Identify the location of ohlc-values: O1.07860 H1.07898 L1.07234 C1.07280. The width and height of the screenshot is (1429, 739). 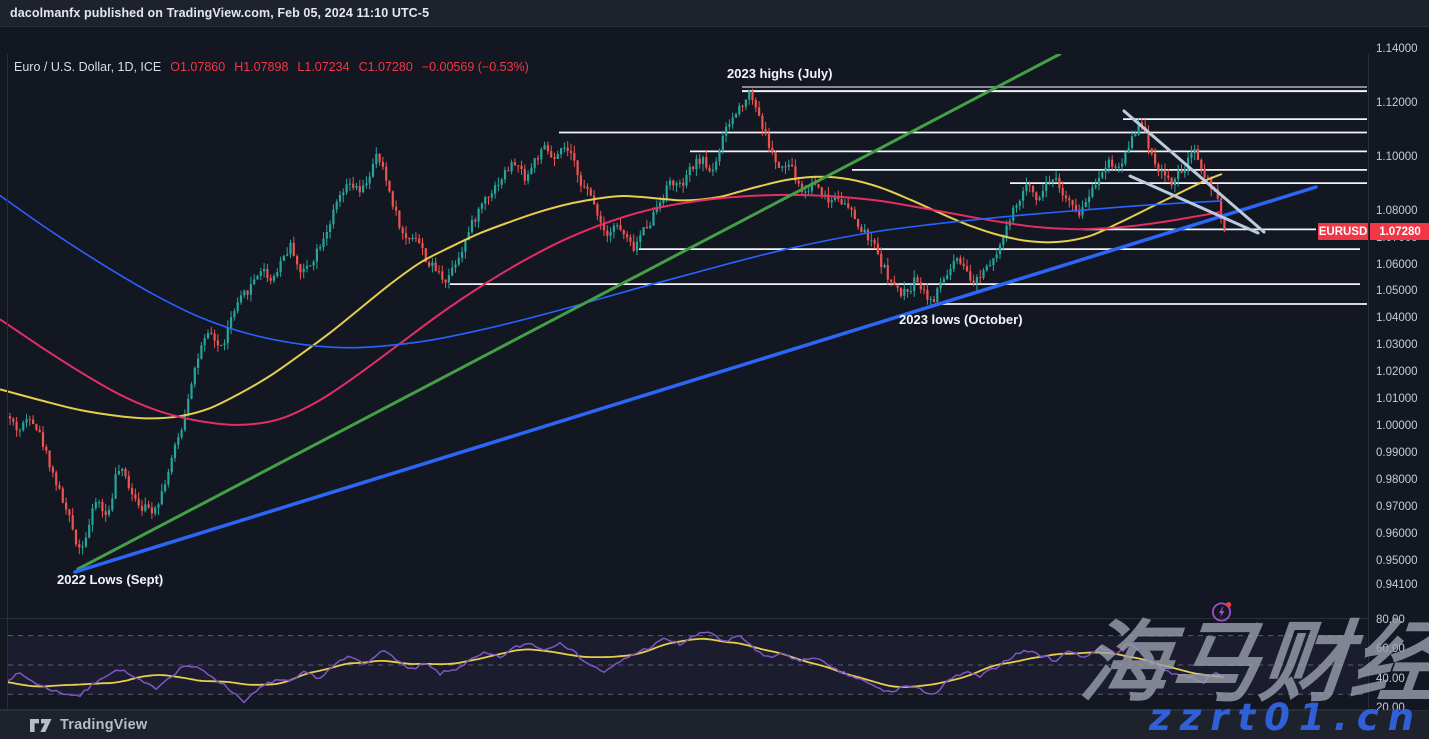
(291, 67).